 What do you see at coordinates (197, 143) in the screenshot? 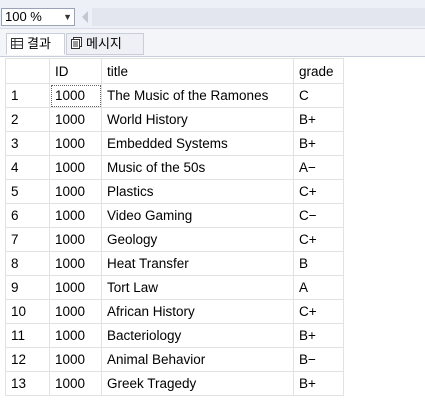
I see `title-cell: Embedded Systems` at bounding box center [197, 143].